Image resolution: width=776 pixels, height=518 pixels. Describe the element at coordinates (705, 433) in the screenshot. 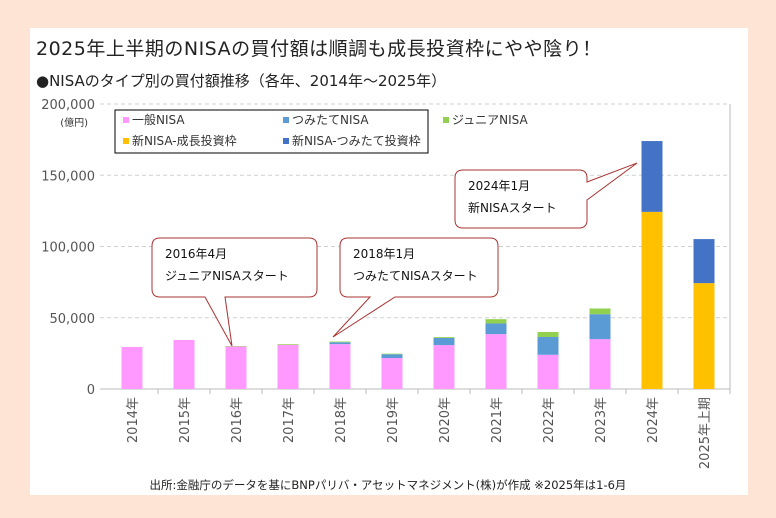

I see `x-tick-label: 2025年上期` at that location.